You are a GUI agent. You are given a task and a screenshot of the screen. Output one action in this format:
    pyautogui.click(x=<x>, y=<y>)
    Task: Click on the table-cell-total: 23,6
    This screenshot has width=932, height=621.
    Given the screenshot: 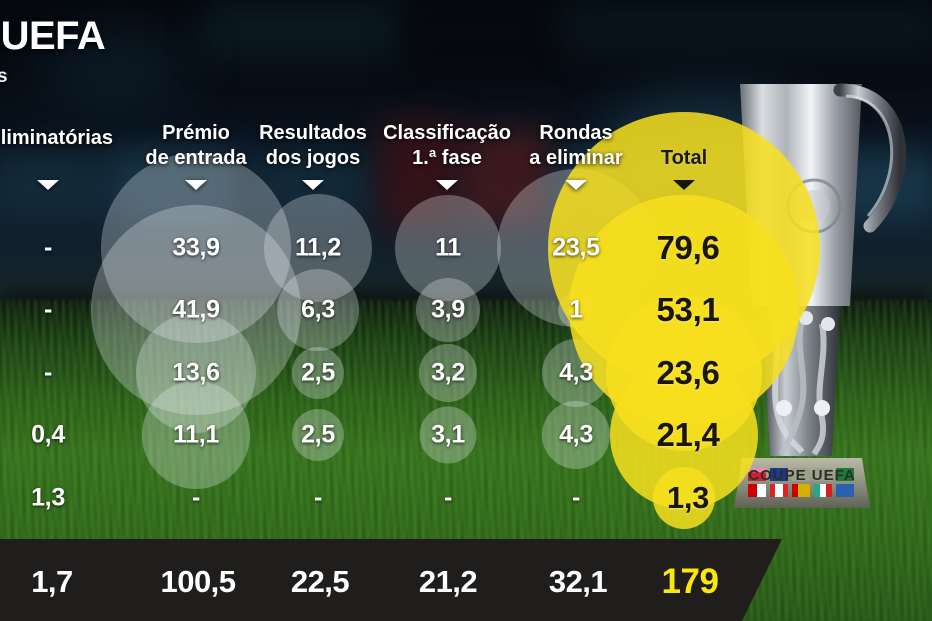 What is the action you would take?
    pyautogui.click(x=688, y=372)
    